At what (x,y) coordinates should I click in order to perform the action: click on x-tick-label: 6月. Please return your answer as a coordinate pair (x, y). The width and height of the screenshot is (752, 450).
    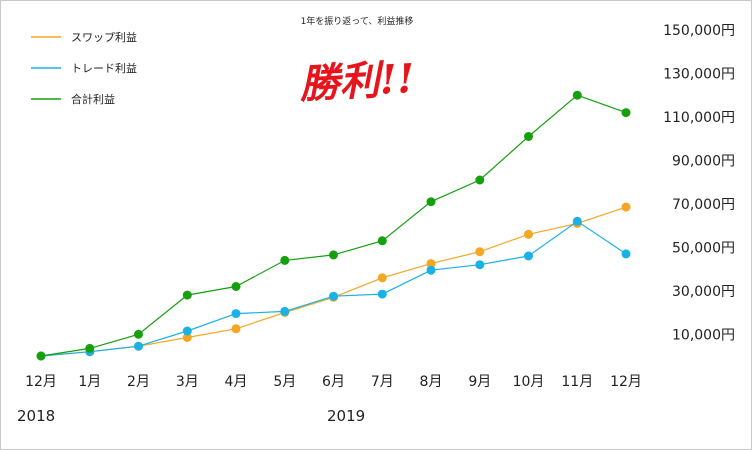
    Looking at the image, I should click on (333, 382).